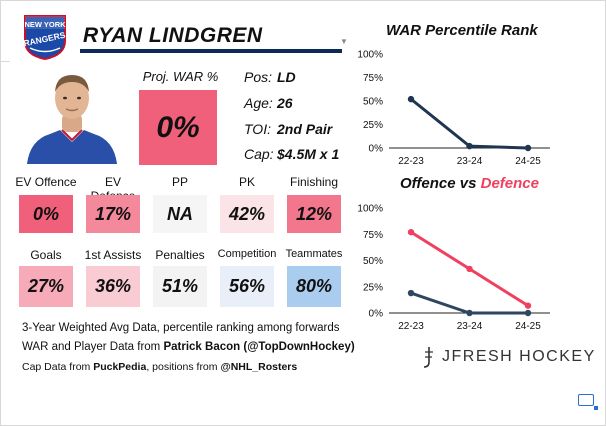 Image resolution: width=606 pixels, height=426 pixels. What do you see at coordinates (314, 182) in the screenshot?
I see `metric-label-finishing: Finishing` at bounding box center [314, 182].